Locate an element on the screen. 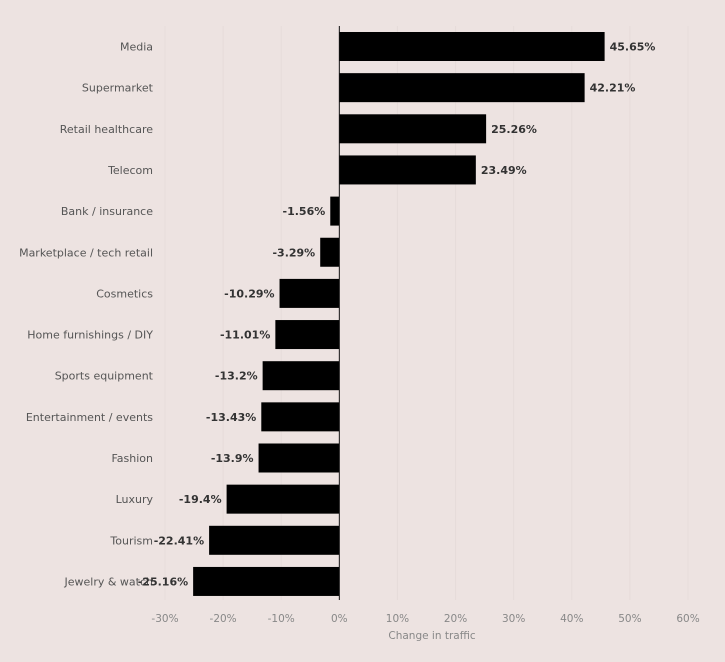  category-label: Fashion is located at coordinates (132, 458).